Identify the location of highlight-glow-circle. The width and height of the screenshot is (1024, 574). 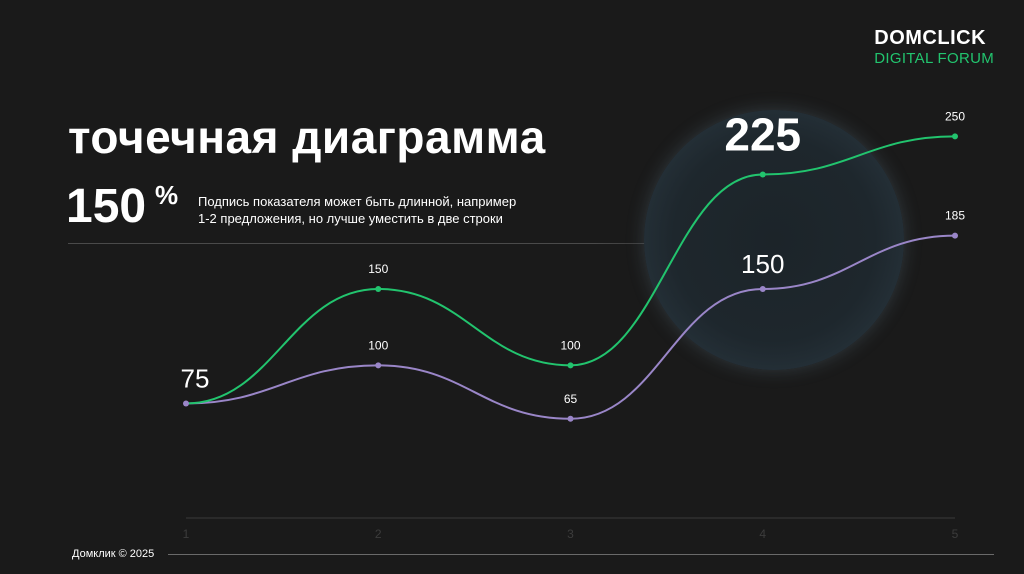
(774, 240).